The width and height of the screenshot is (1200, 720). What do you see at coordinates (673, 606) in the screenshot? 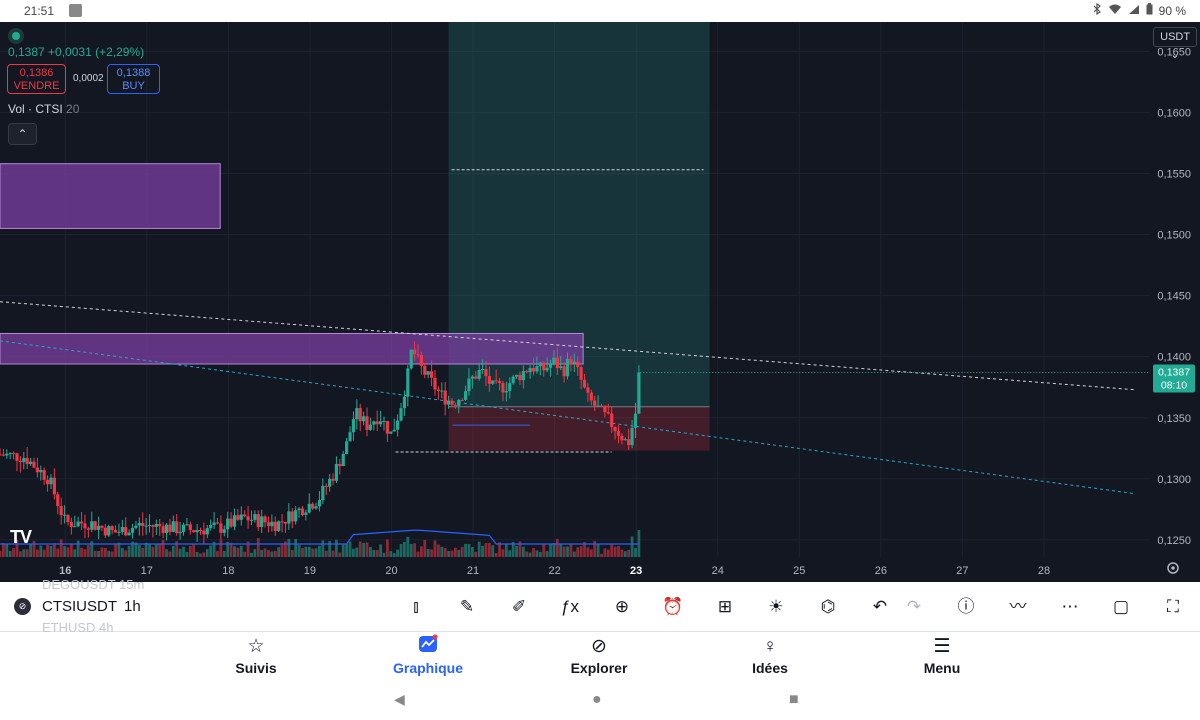
I see `alert-icon: ⏰` at bounding box center [673, 606].